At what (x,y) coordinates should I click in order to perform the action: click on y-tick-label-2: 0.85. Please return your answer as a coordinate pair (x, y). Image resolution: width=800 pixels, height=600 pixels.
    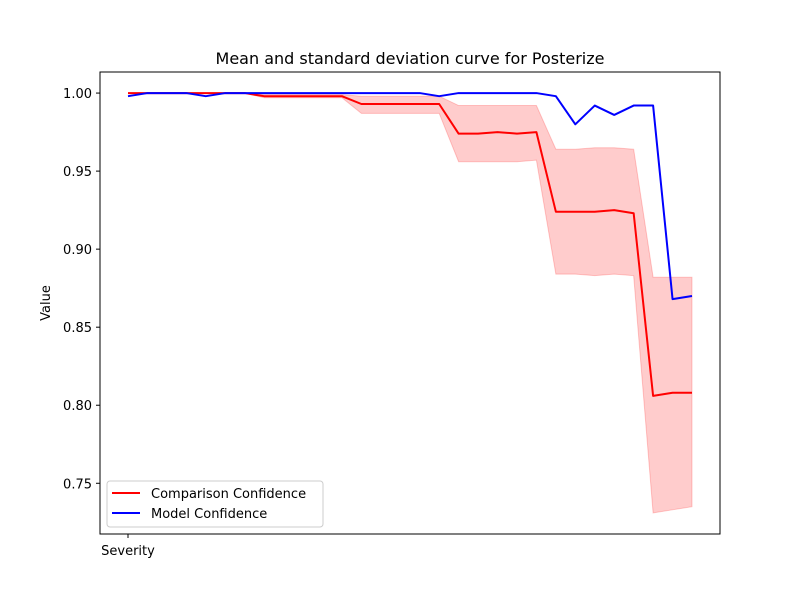
    Looking at the image, I should click on (77, 328).